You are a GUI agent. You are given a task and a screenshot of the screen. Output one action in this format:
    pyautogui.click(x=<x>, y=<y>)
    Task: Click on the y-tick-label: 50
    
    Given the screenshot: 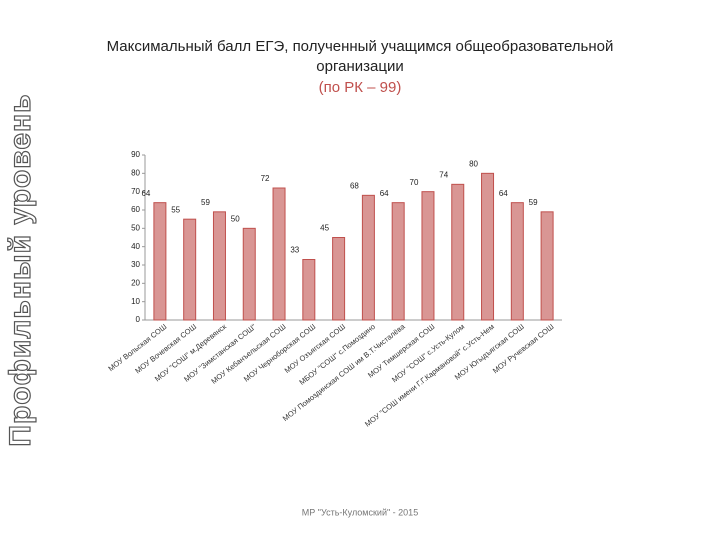 What is the action you would take?
    pyautogui.click(x=135, y=227)
    